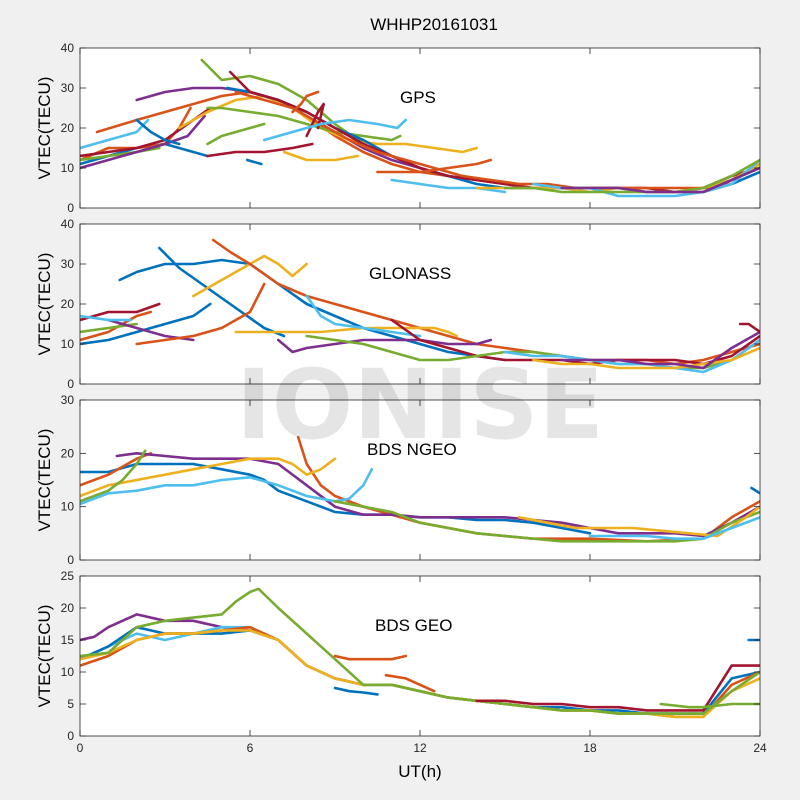 This screenshot has height=800, width=800. I want to click on watermark: IONISE, so click(420, 405).